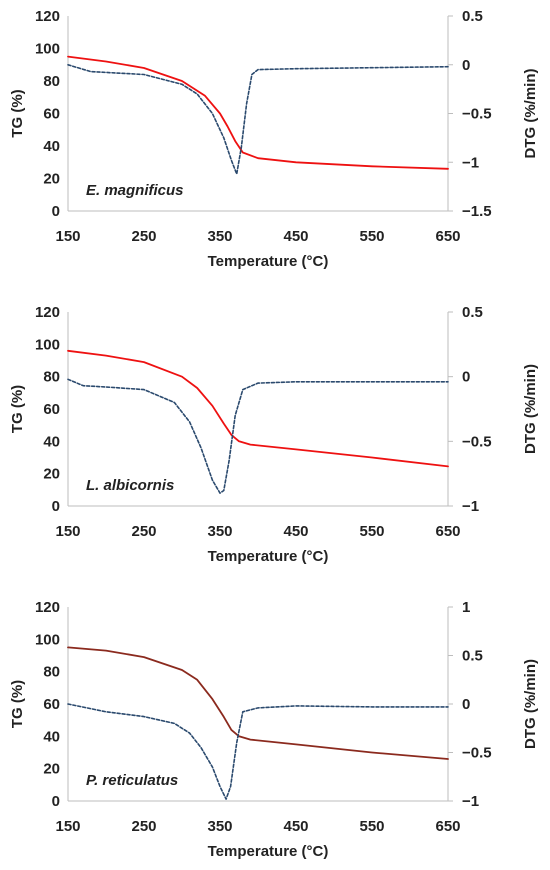 The height and width of the screenshot is (870, 550). Describe the element at coordinates (132, 780) in the screenshot. I see `species-label: P. reticulatus` at that location.